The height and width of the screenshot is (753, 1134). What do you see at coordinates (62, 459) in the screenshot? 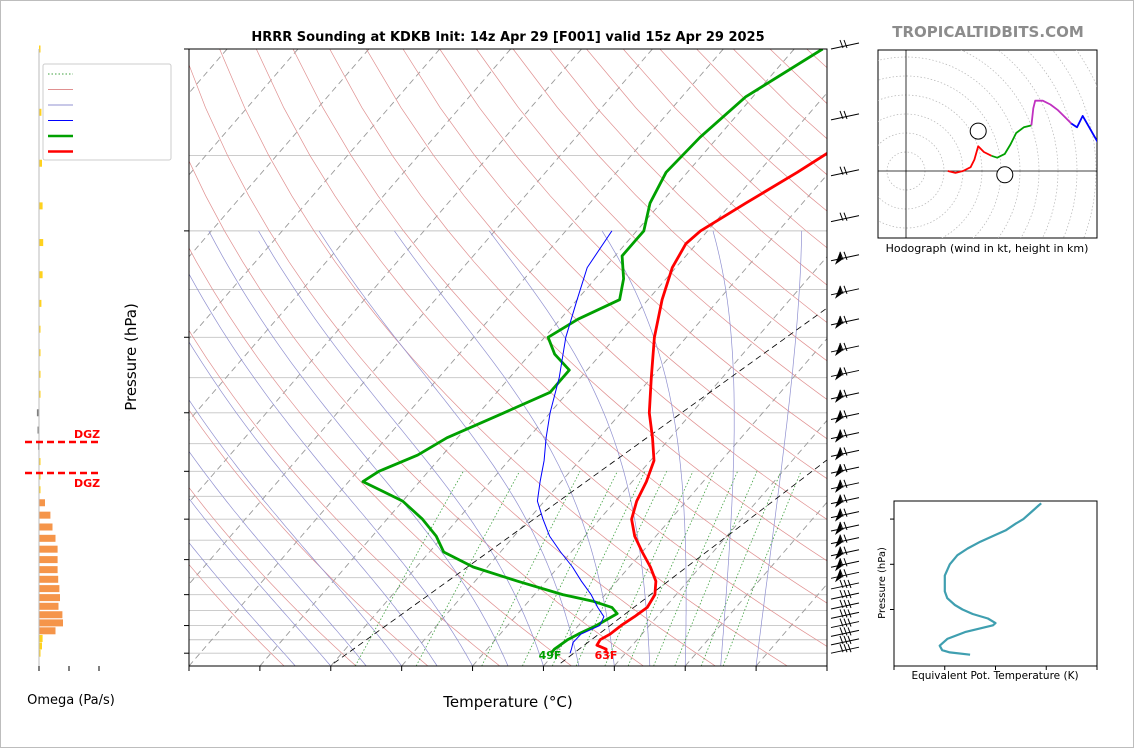
I see `dgz-markers: DGZ DGZ` at bounding box center [62, 459].